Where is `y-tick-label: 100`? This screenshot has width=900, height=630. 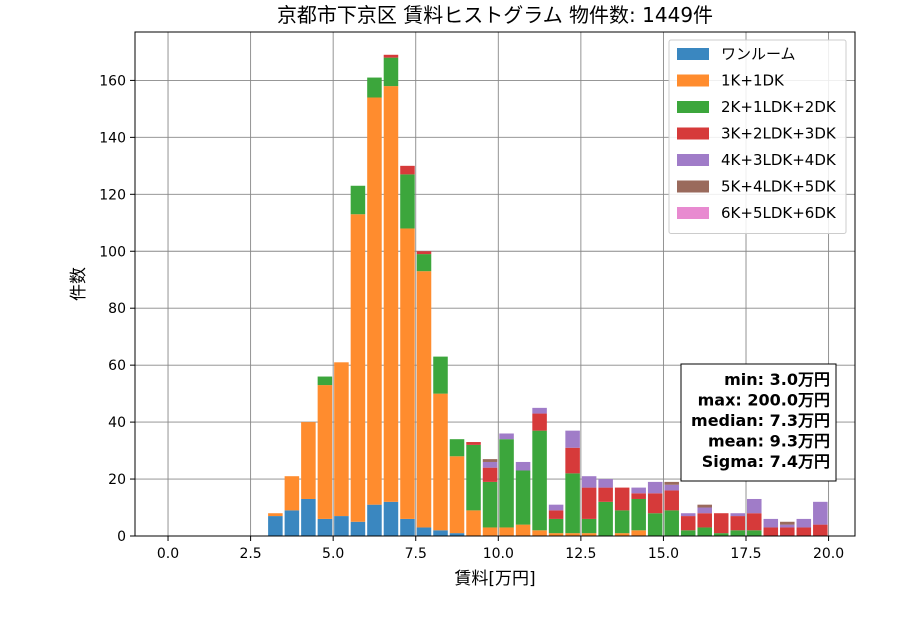 y-tick-label: 100 is located at coordinates (112, 252).